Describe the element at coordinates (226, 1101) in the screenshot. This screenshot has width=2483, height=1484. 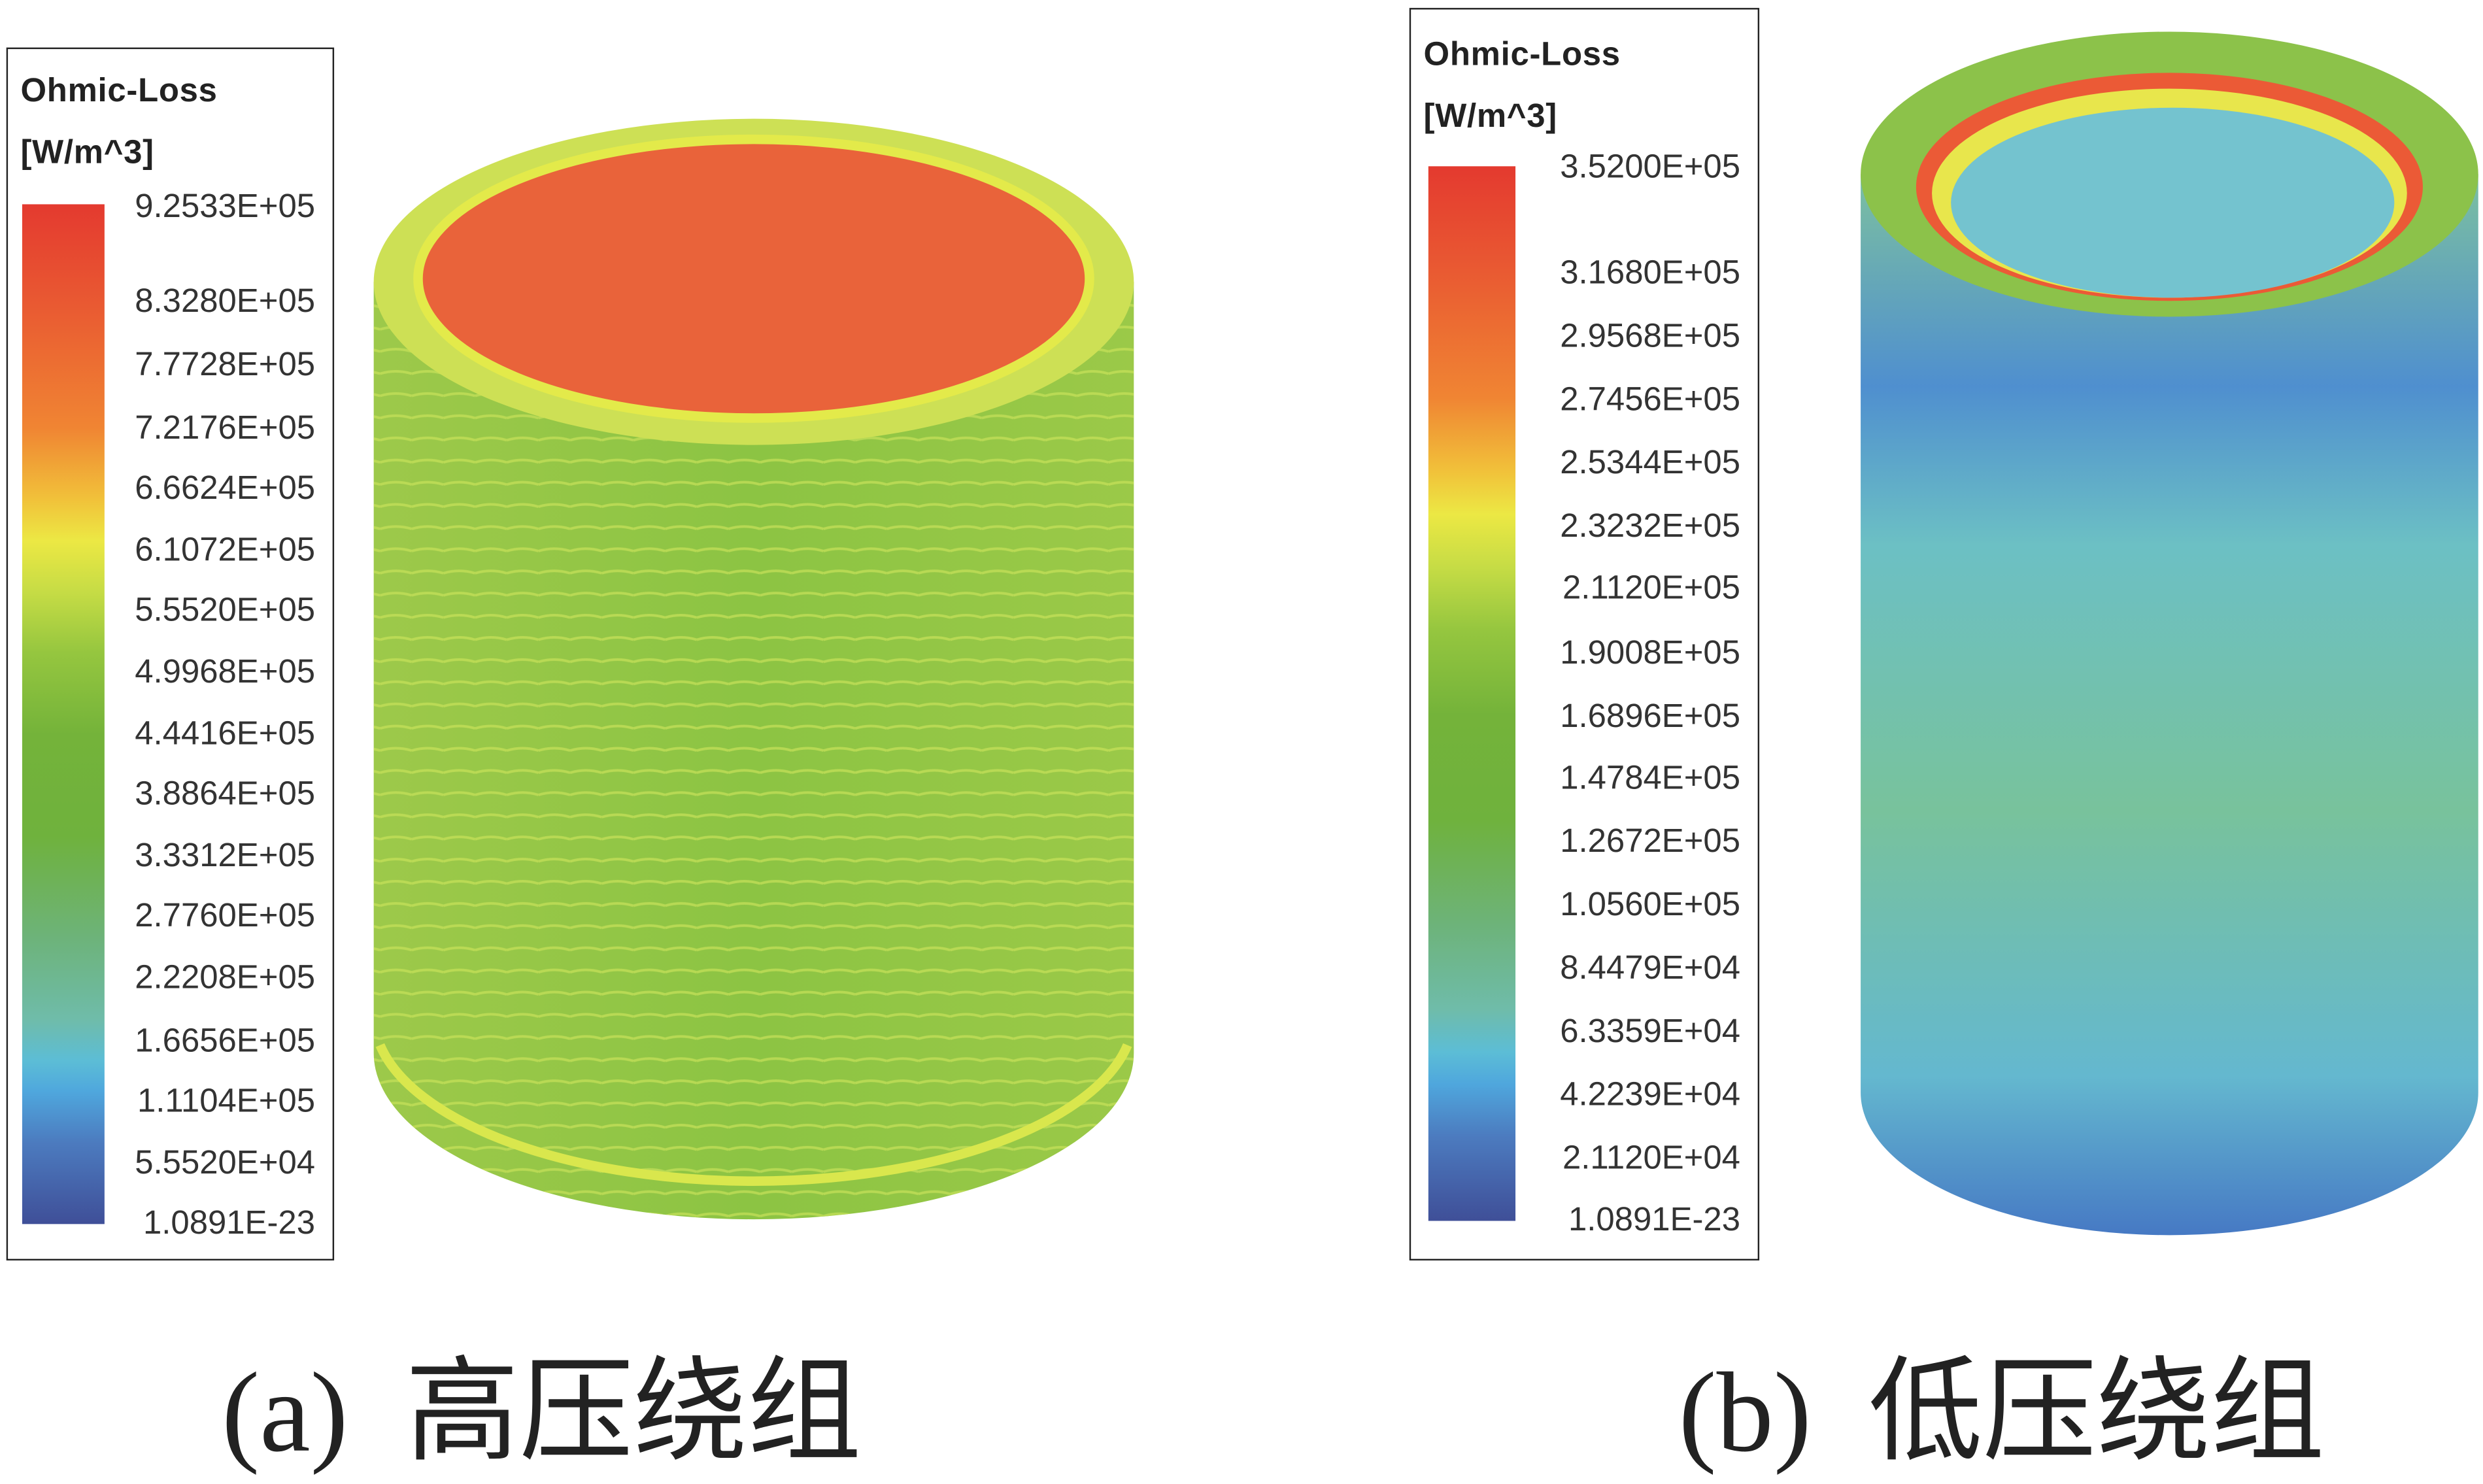
I see `legend-tick-label: 1.1104E+05` at that location.